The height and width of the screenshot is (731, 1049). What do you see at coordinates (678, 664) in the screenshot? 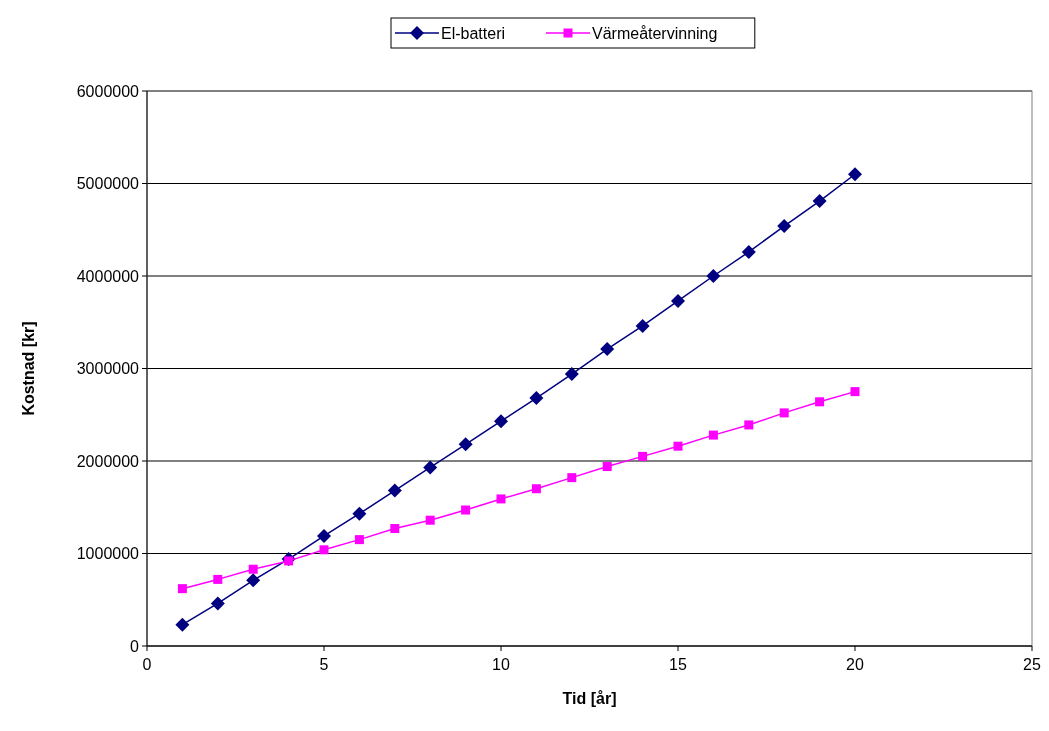
I see `x-tick-label: 15` at bounding box center [678, 664].